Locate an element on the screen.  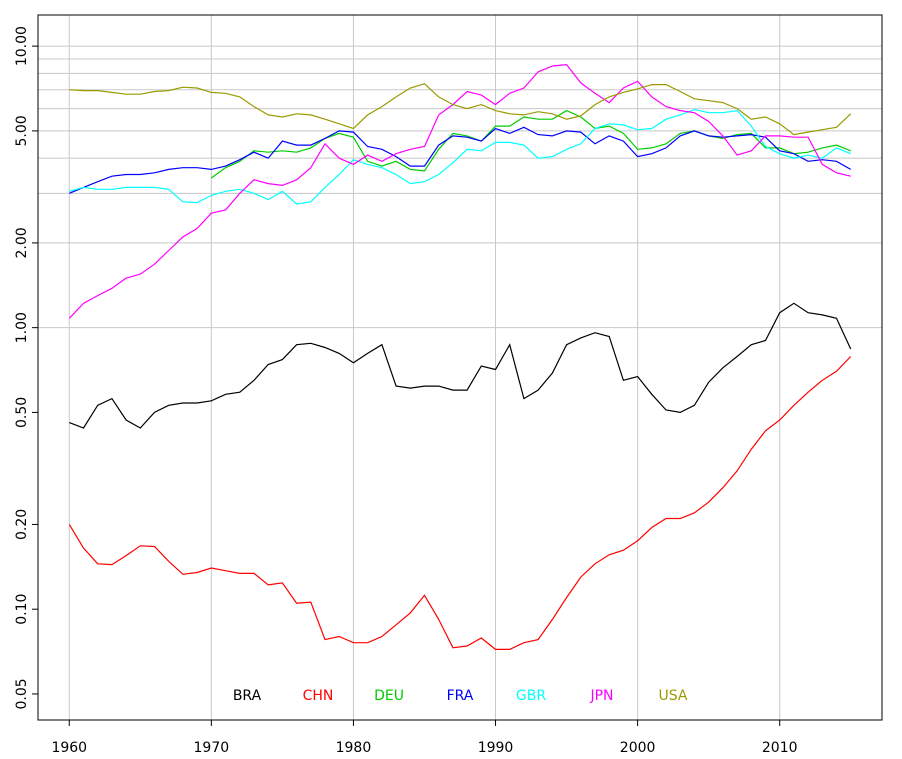
y-tick-label: 0.05 is located at coordinates (22, 693).